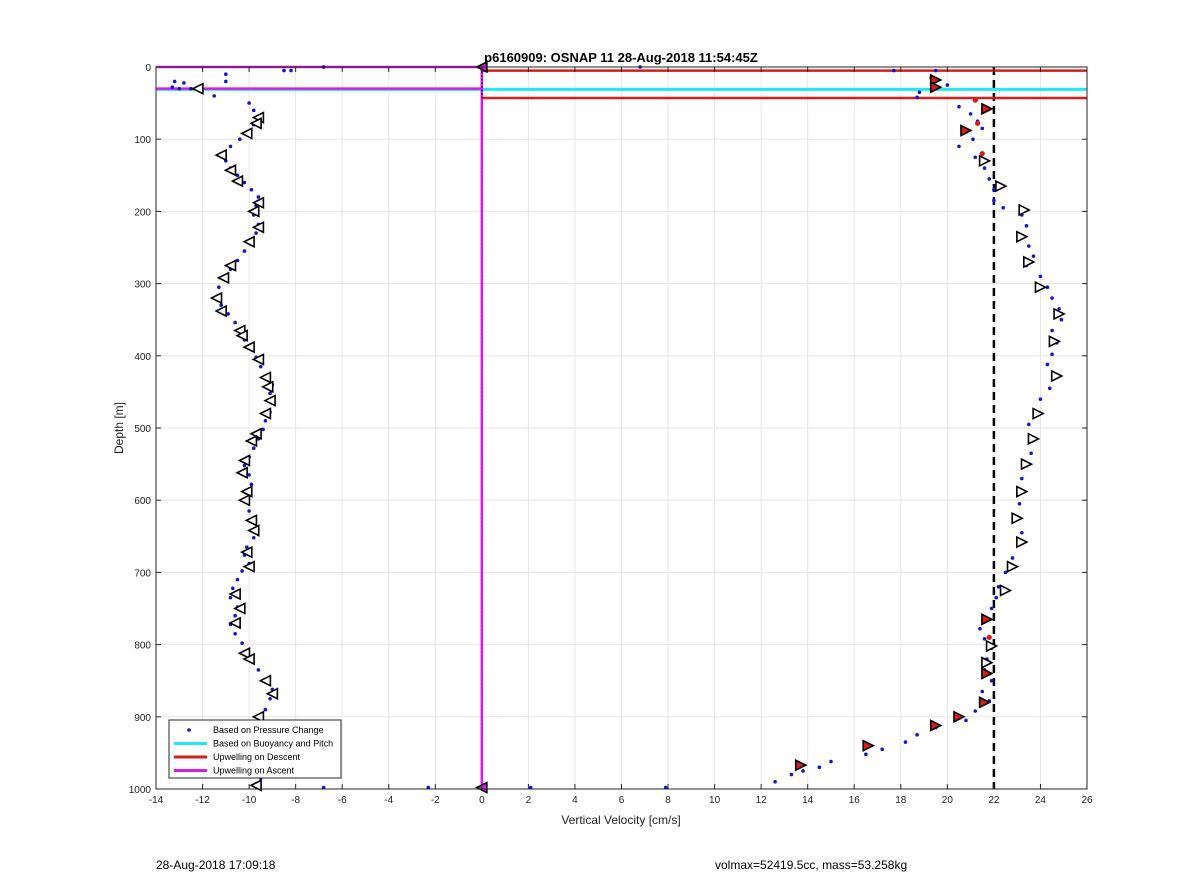 This screenshot has width=1200, height=889. I want to click on y-tick-label: 700, so click(142, 573).